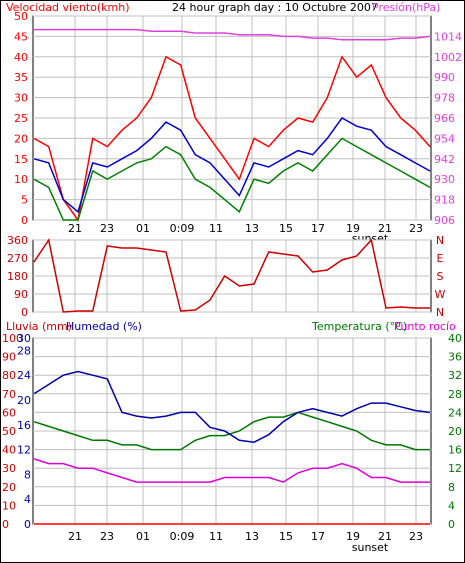  What do you see at coordinates (9, 468) in the screenshot?
I see `y-tick-label-rain: 30` at bounding box center [9, 468].